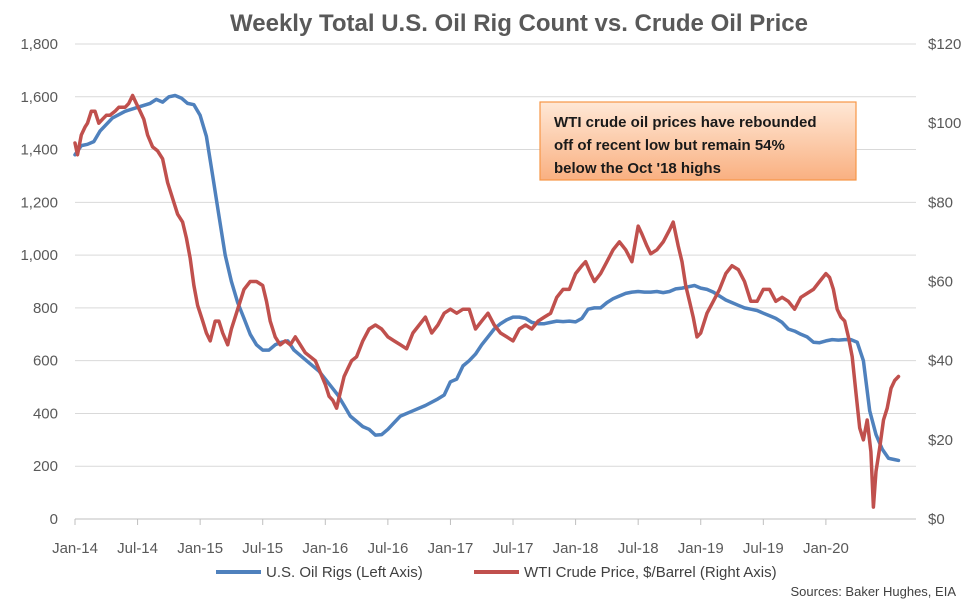 The height and width of the screenshot is (601, 975). I want to click on legend-label-wti: WTI Crude Price, $/Barrel (Right Axis), so click(650, 572).